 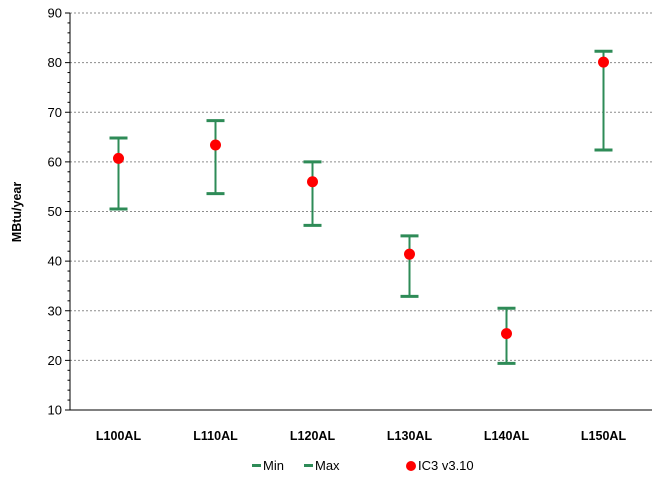 I want to click on y-tick-label: 20, so click(x=55, y=360).